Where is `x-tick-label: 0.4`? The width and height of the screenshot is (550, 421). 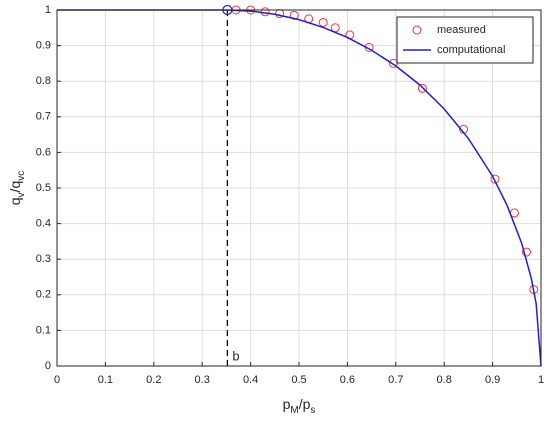 x-tick-label: 0.4 is located at coordinates (250, 380).